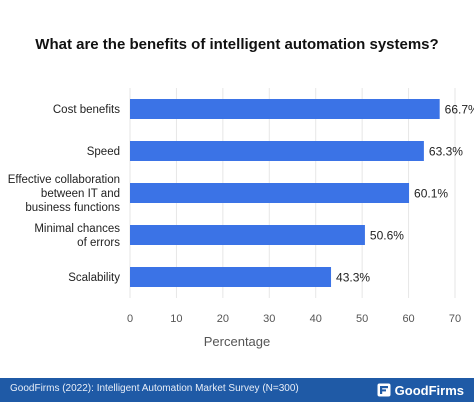 This screenshot has height=402, width=474. What do you see at coordinates (98, 243) in the screenshot?
I see `category-label-line: of errors` at bounding box center [98, 243].